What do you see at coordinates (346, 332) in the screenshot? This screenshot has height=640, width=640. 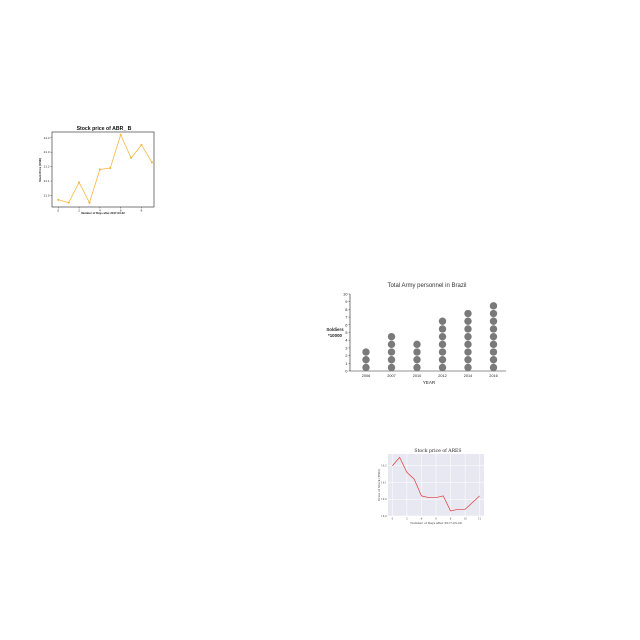 I see `y-tick-label: 5` at bounding box center [346, 332].